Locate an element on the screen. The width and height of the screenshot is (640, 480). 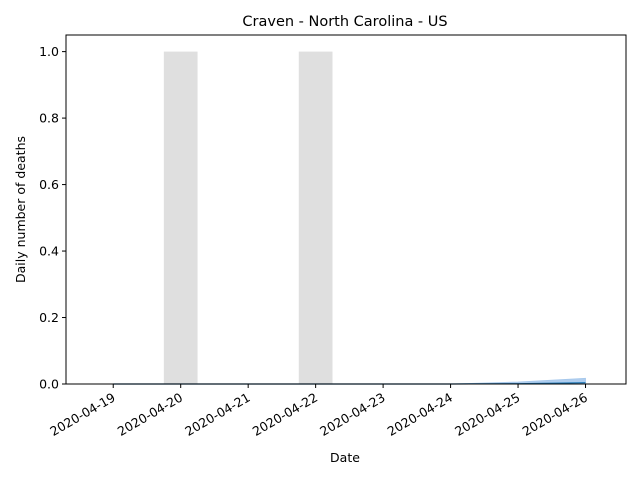
y-tick-label: 0.8 is located at coordinates (49, 118).